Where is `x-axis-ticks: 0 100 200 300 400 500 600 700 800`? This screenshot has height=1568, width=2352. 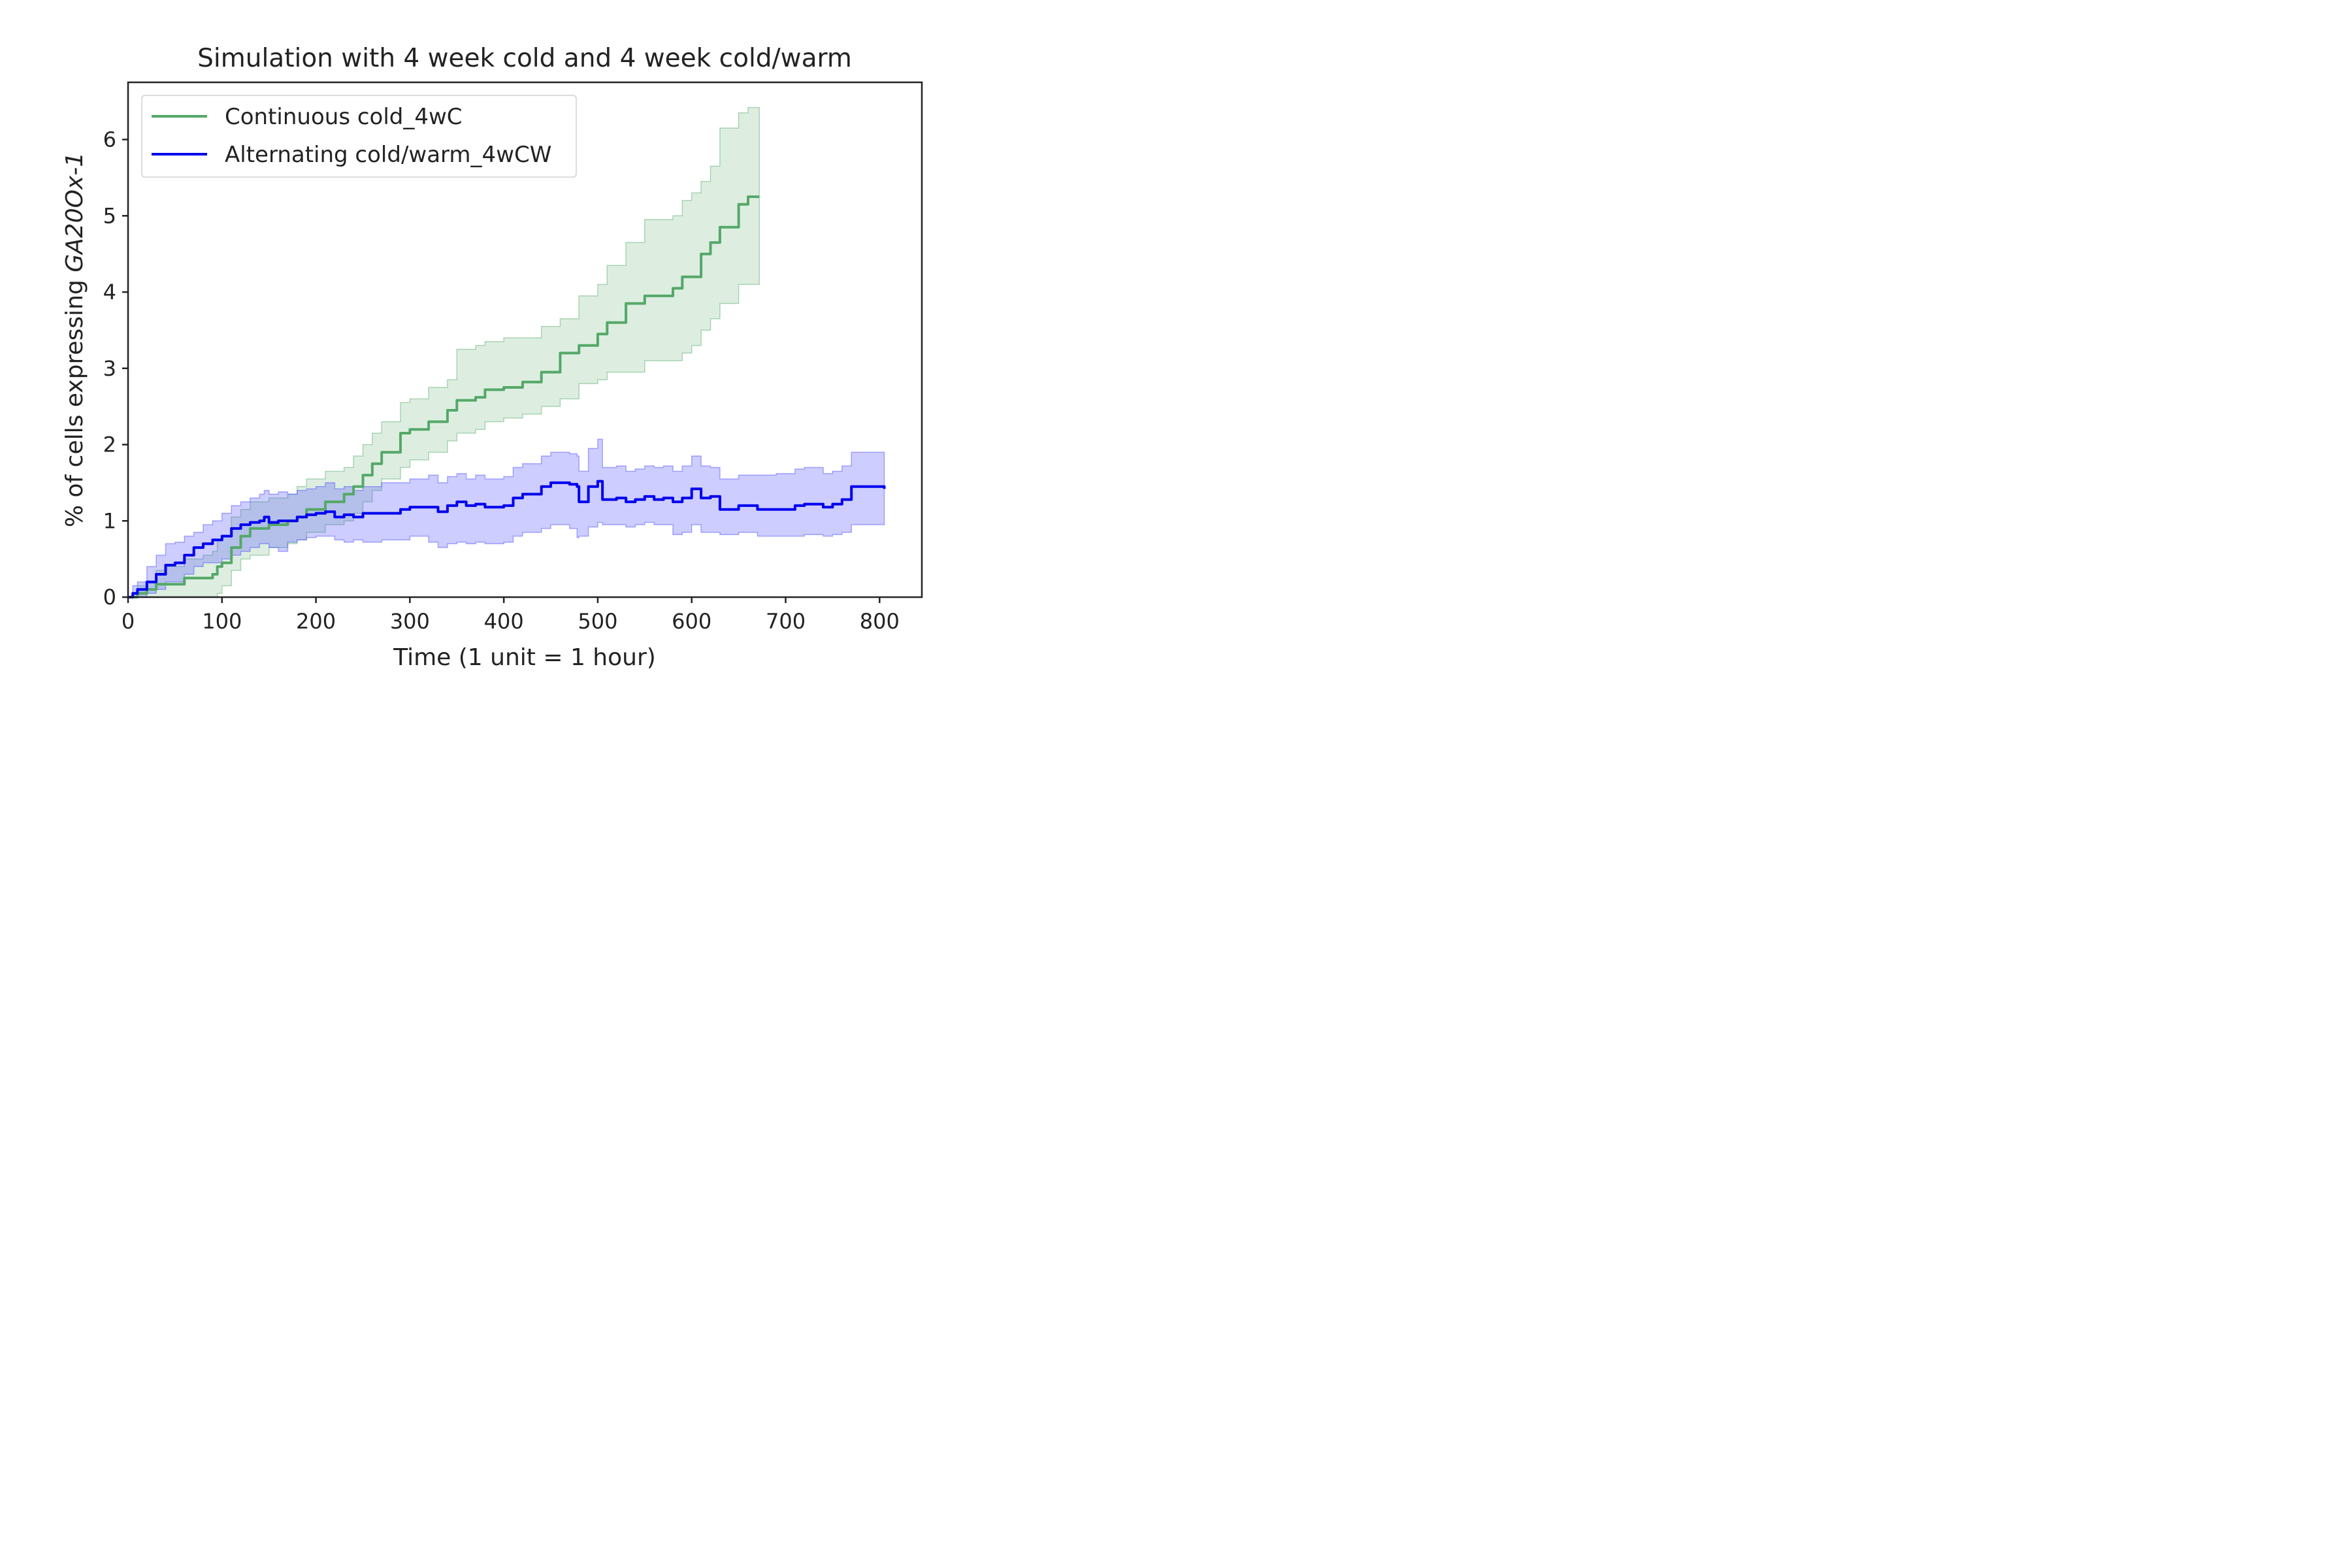 x-axis-ticks: 0 100 200 300 400 500 600 700 800 is located at coordinates (511, 615).